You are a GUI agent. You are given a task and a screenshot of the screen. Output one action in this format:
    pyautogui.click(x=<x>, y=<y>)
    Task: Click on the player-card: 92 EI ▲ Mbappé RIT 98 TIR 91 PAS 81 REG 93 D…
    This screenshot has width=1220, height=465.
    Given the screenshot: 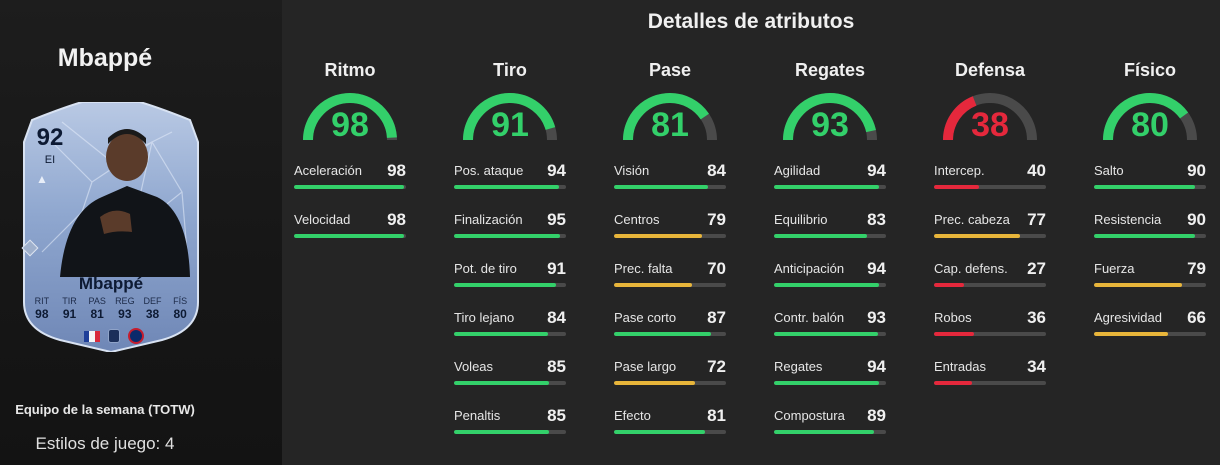 What is the action you would take?
    pyautogui.click(x=110, y=227)
    